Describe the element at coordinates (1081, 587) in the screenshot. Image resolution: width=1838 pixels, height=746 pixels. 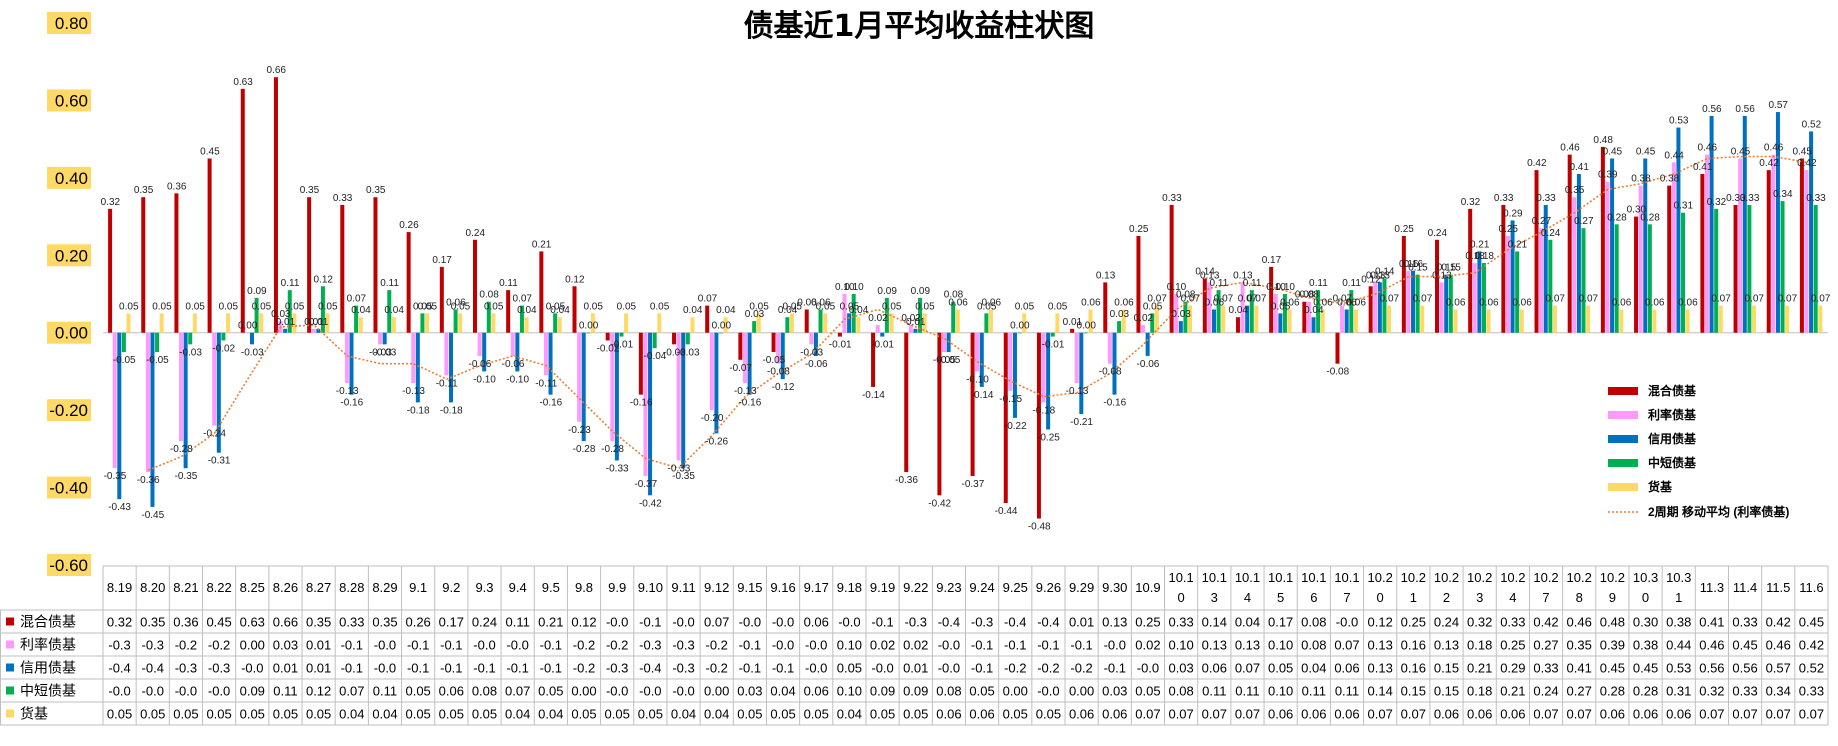
I see `category-label: 9.29` at that location.